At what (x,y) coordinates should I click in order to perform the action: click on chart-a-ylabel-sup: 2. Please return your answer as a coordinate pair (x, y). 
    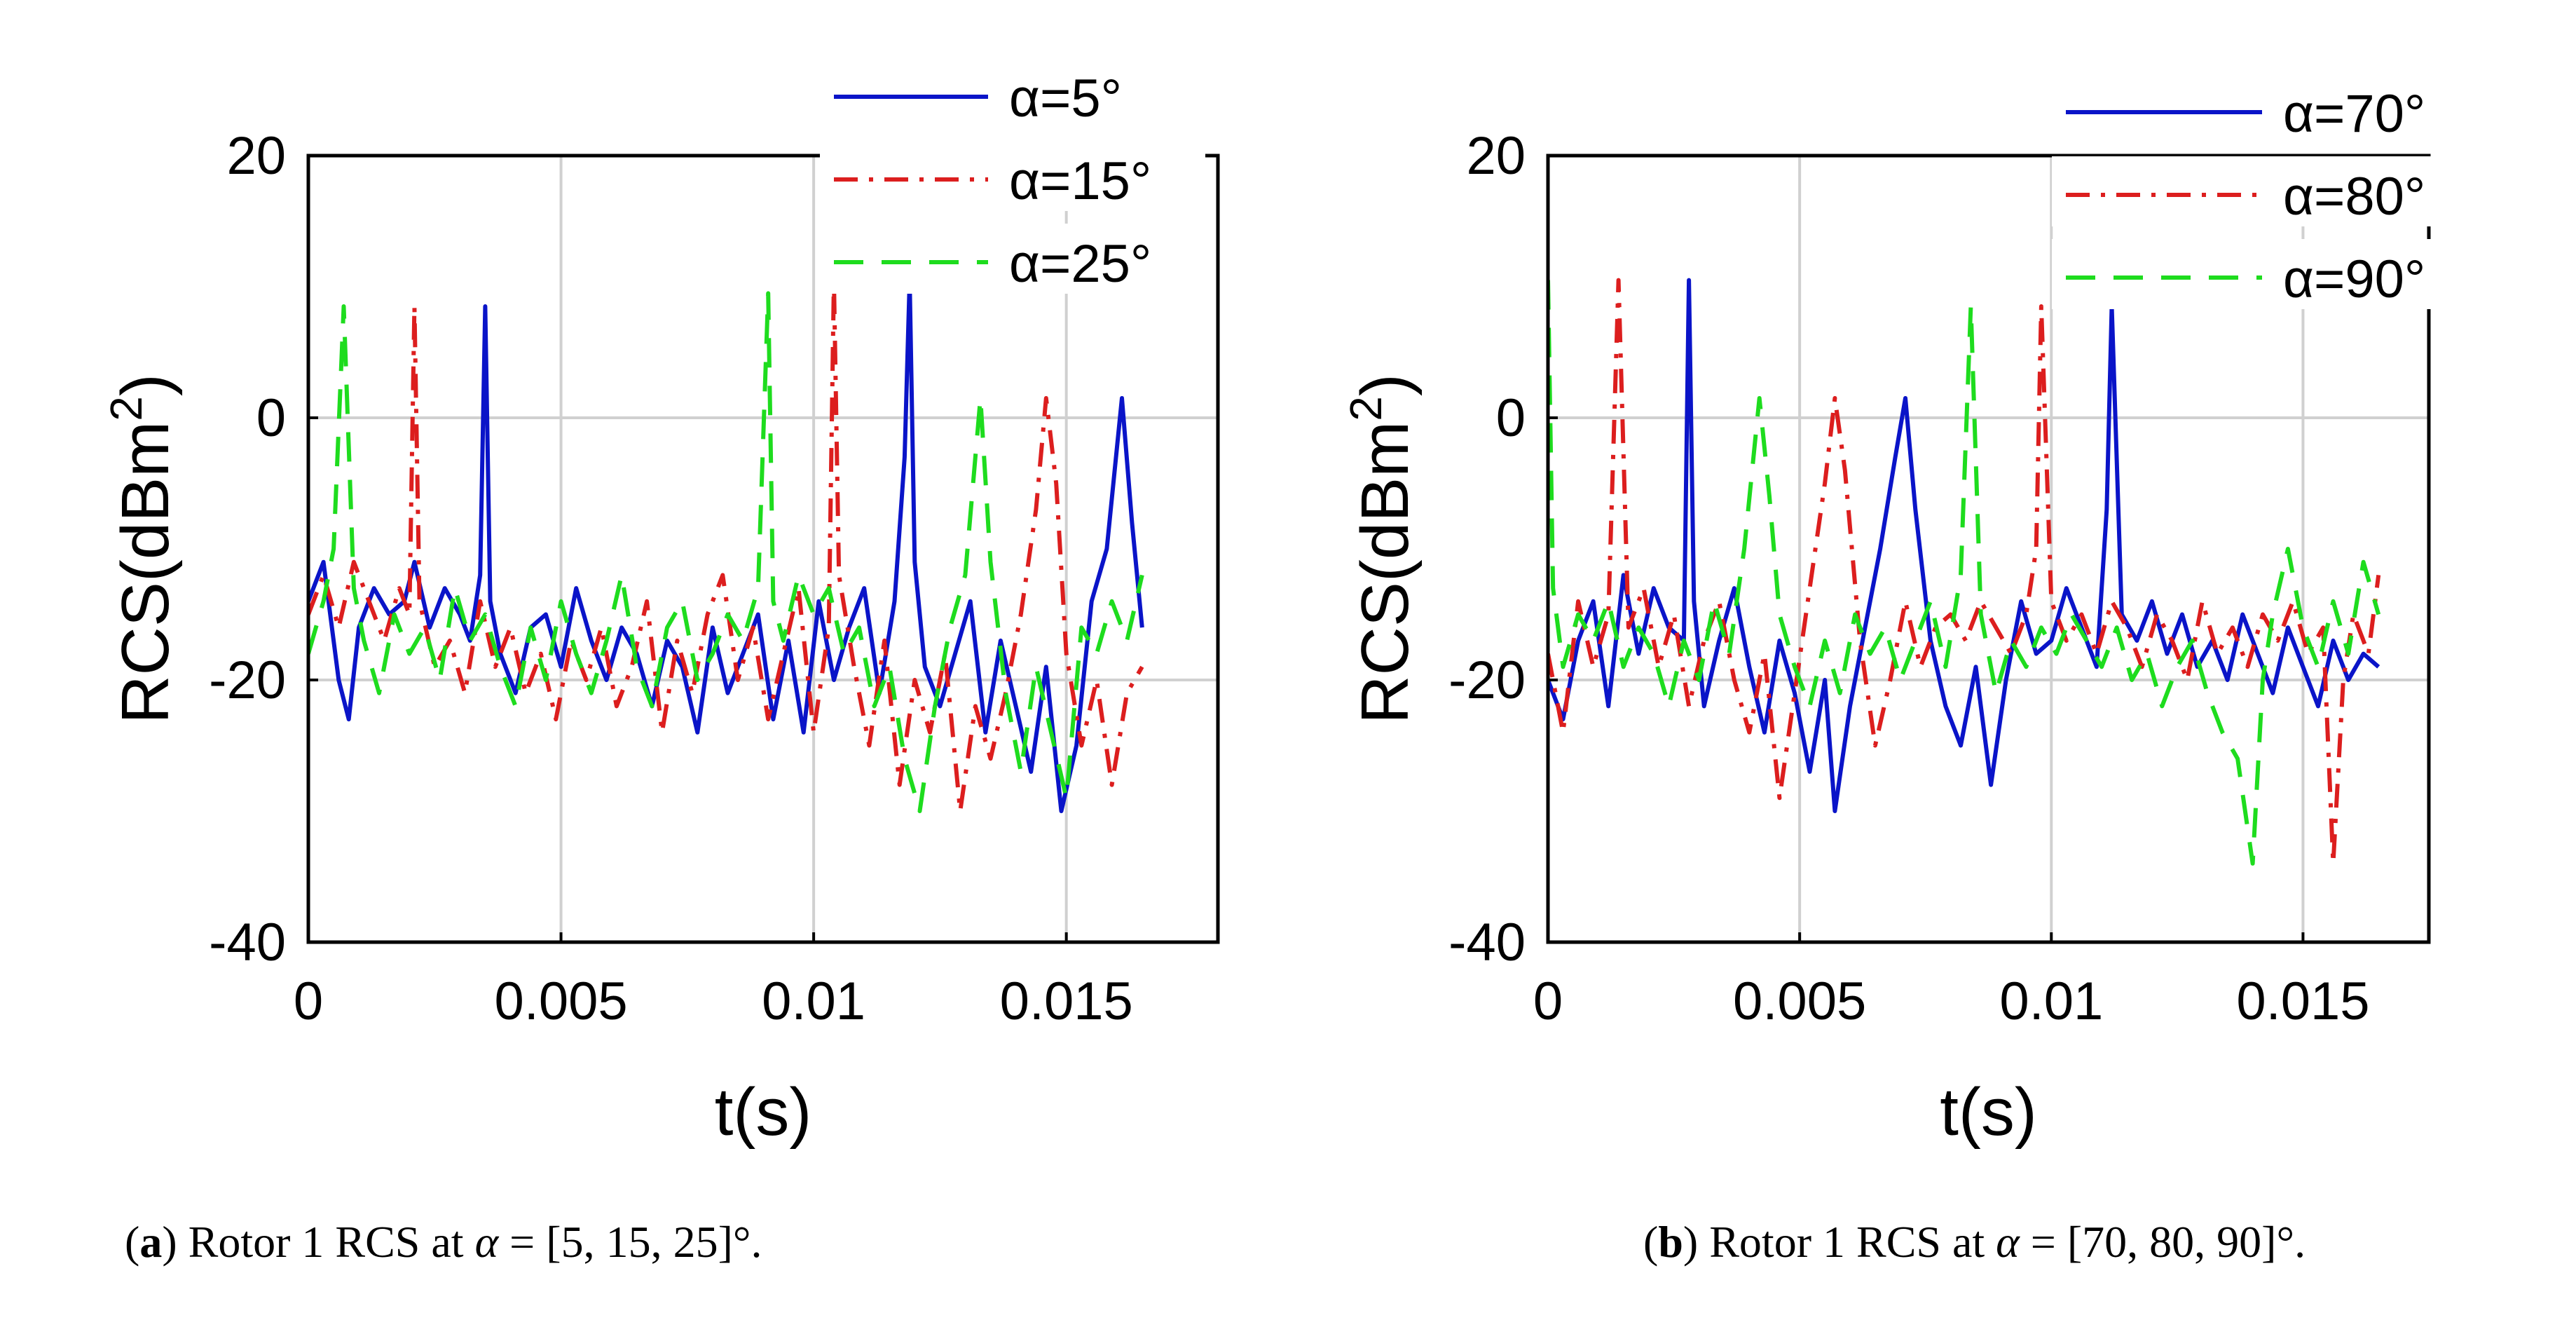
    Looking at the image, I should click on (126, 408).